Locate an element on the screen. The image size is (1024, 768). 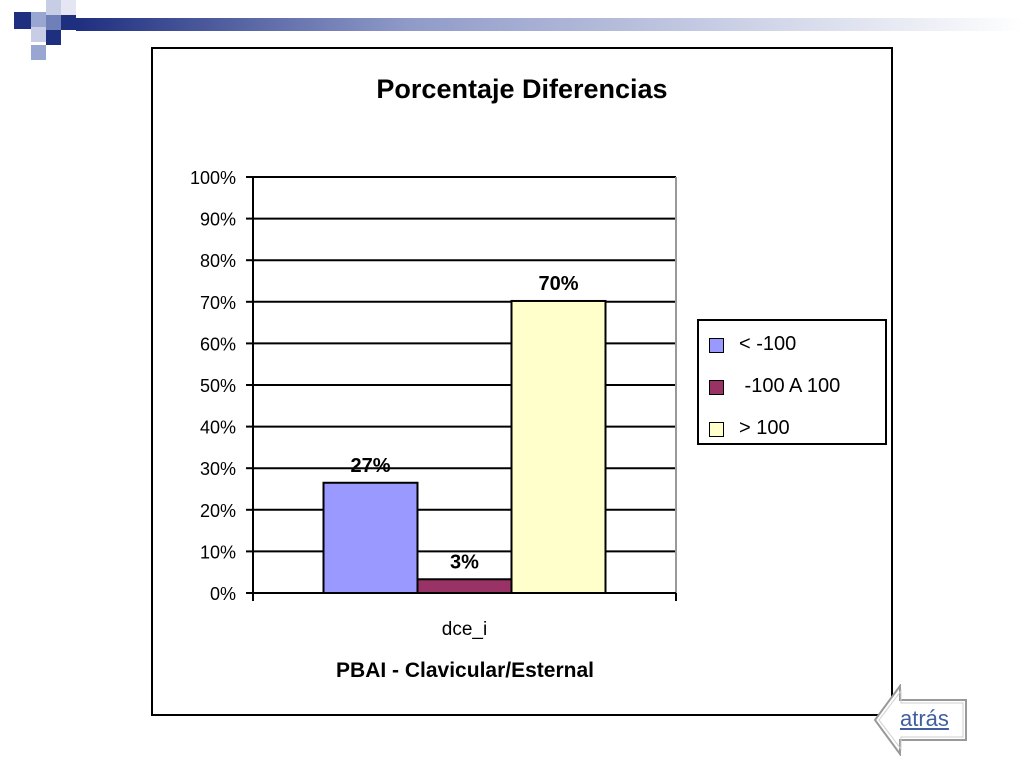
y-tick-label: 70% is located at coordinates (218, 303).